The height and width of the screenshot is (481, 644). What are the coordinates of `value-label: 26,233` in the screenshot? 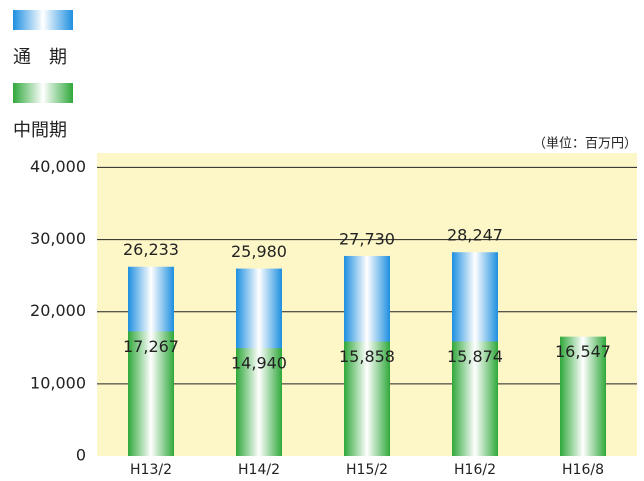 It's located at (151, 249).